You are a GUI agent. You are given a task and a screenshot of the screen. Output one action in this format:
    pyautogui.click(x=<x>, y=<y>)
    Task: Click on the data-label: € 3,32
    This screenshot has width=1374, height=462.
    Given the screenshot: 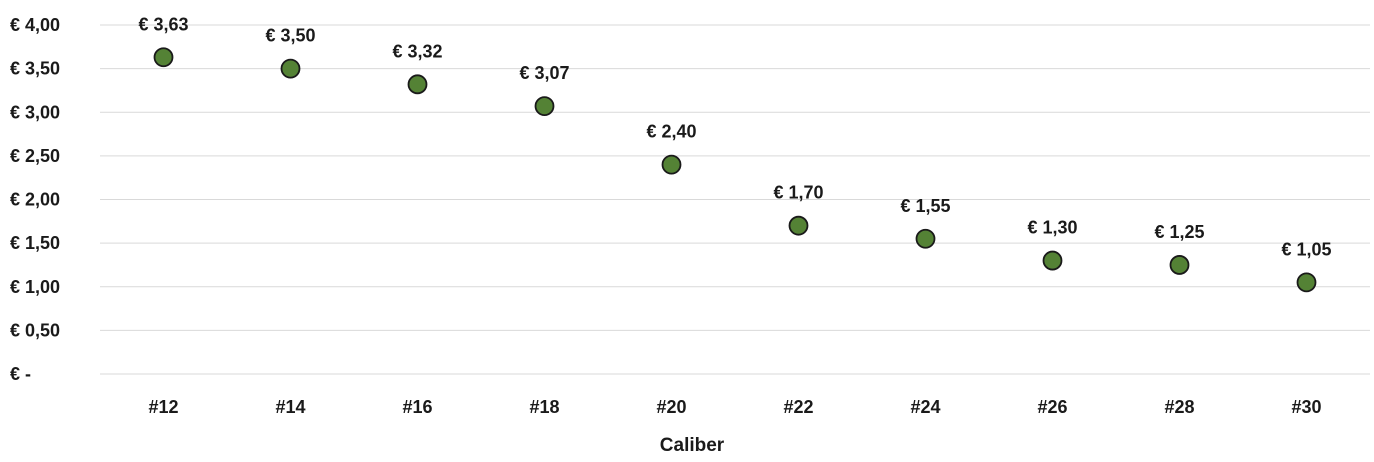 What is the action you would take?
    pyautogui.click(x=417, y=51)
    